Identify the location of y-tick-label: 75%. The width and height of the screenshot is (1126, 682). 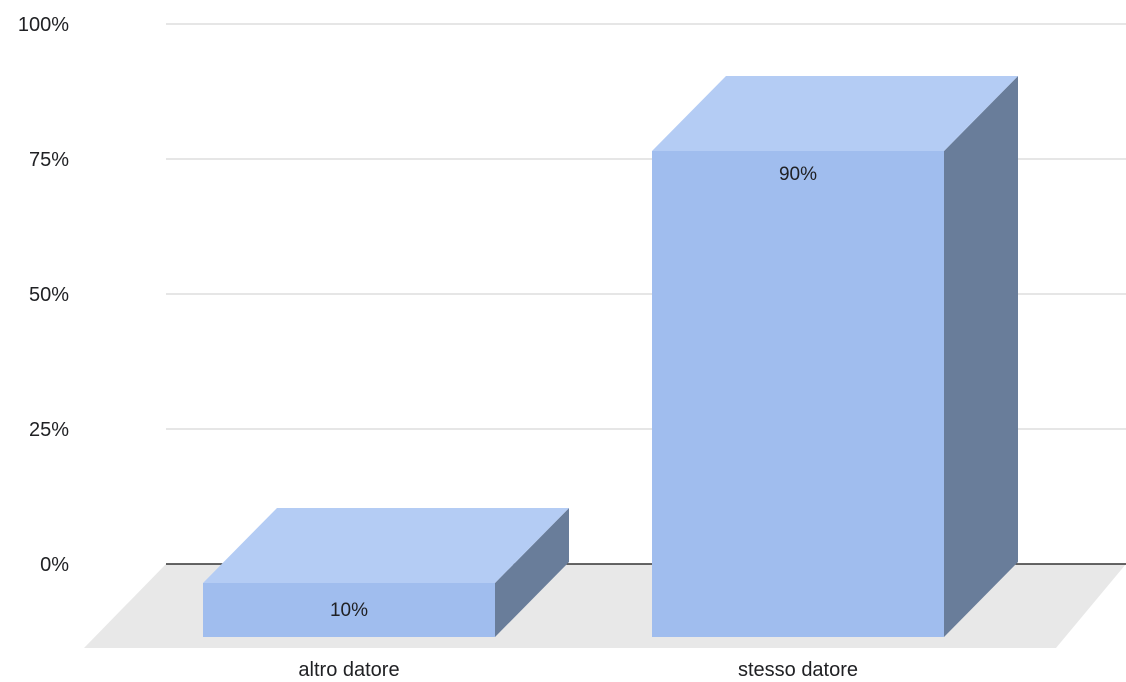
(49, 160).